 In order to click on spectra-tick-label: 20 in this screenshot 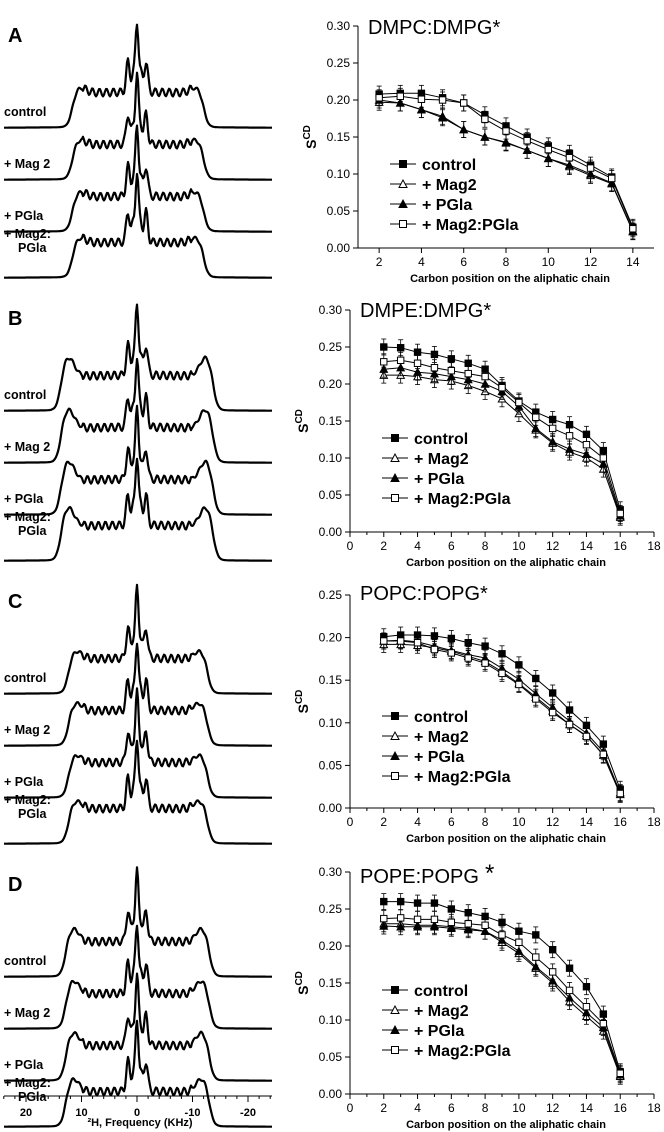, I will do `click(26, 1113)`.